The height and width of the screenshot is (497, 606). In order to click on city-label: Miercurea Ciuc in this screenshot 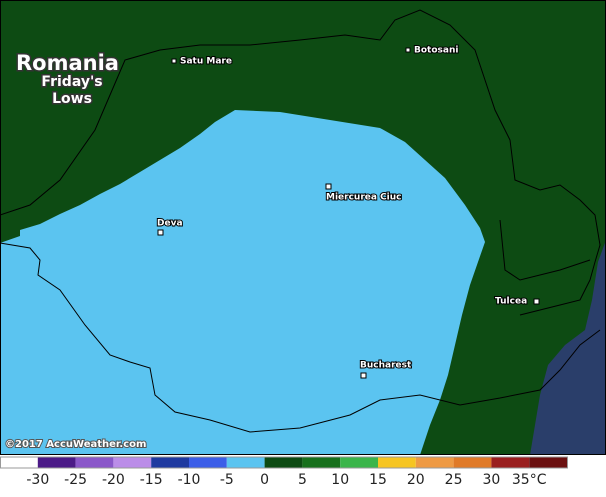, I will do `click(364, 198)`.